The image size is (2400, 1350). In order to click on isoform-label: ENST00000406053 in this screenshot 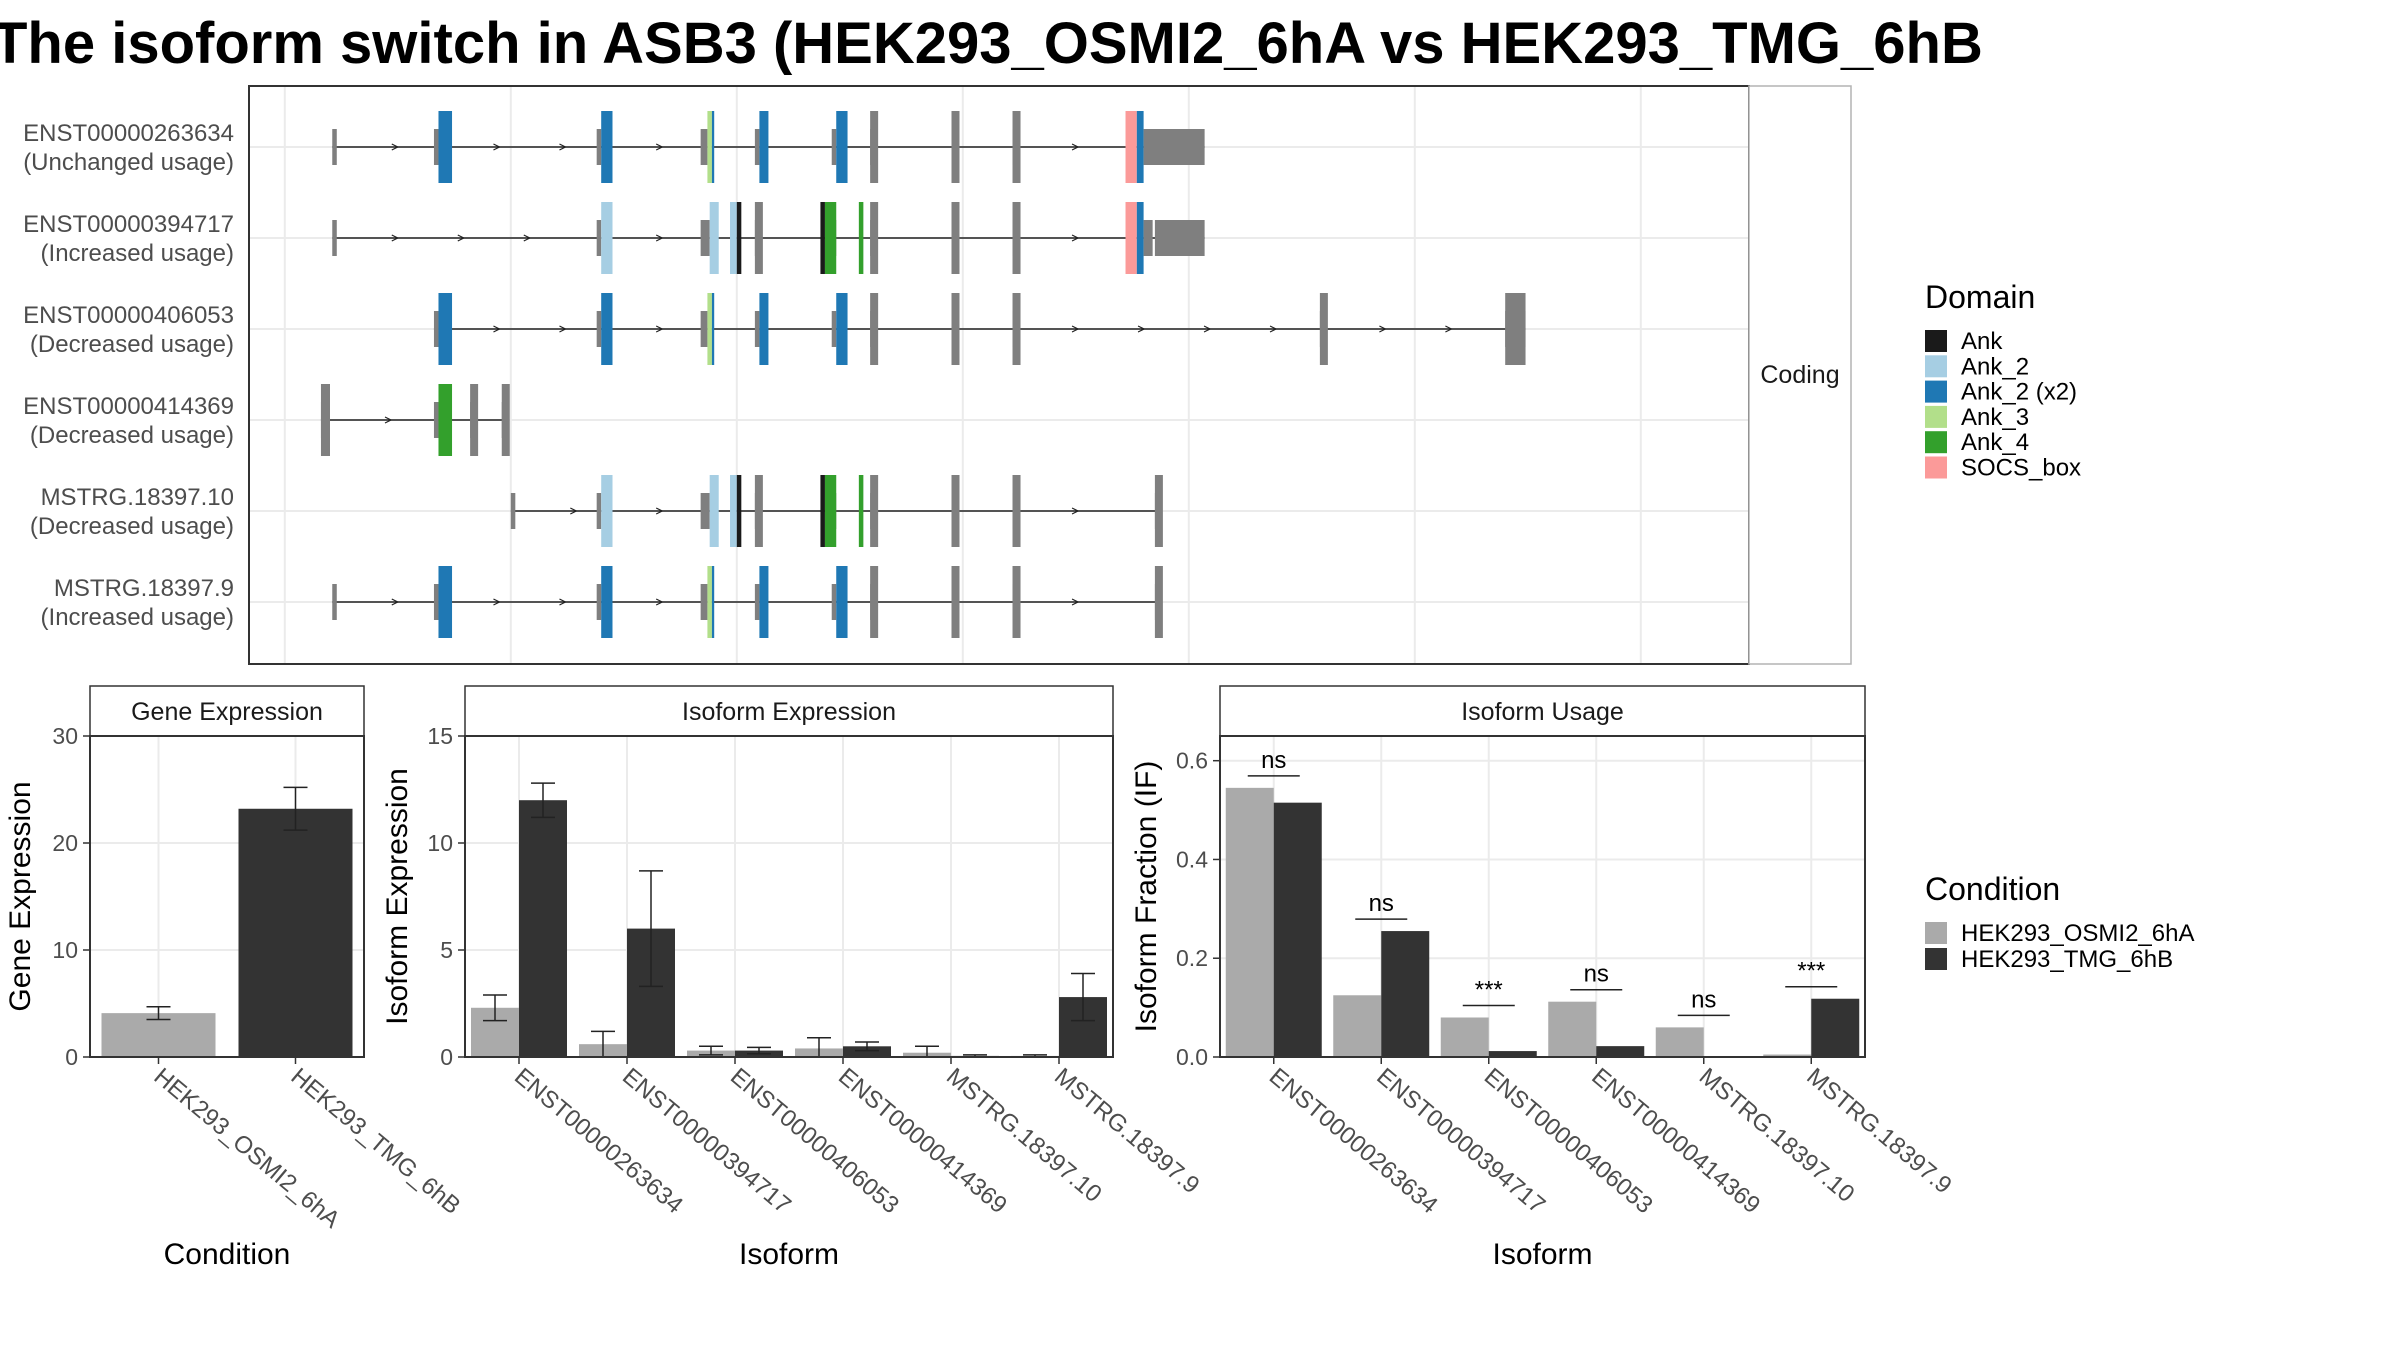, I will do `click(128, 315)`.